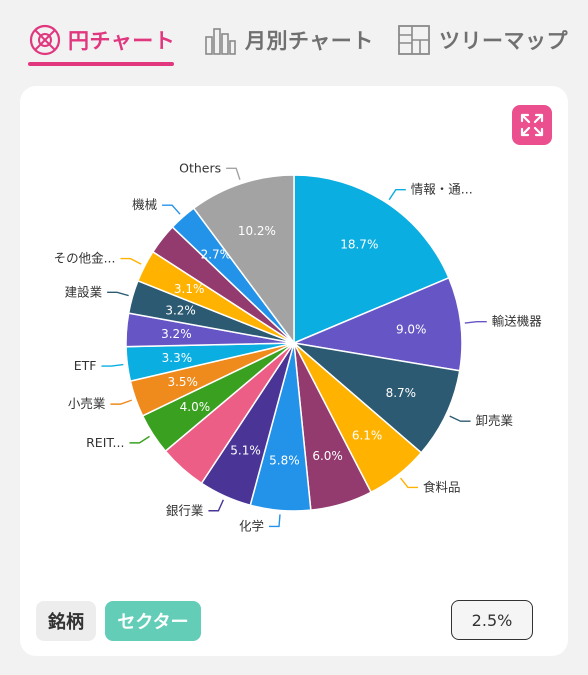 The width and height of the screenshot is (588, 675). I want to click on bar-chart-icon, so click(220, 41).